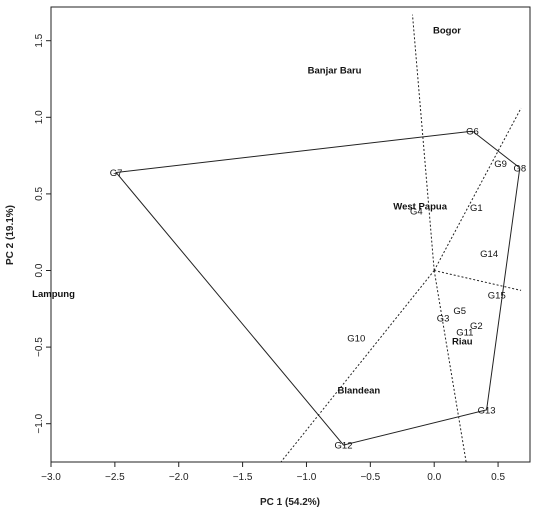 Image resolution: width=550 pixels, height=515 pixels. I want to click on environment-label: Riau, so click(462, 341).